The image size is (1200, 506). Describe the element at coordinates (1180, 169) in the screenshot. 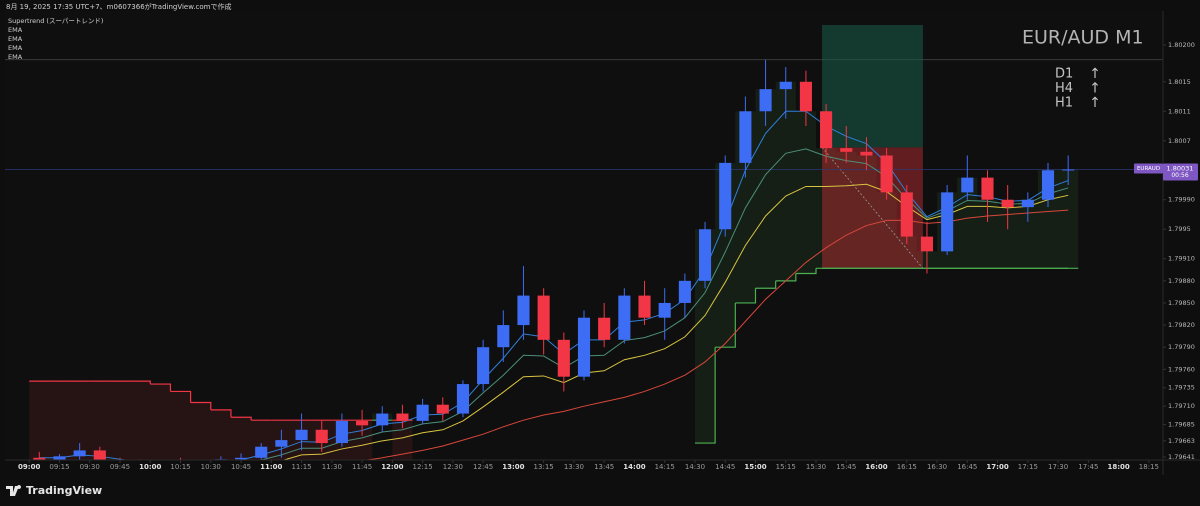

I see `price-tag-value: 1.80031` at that location.